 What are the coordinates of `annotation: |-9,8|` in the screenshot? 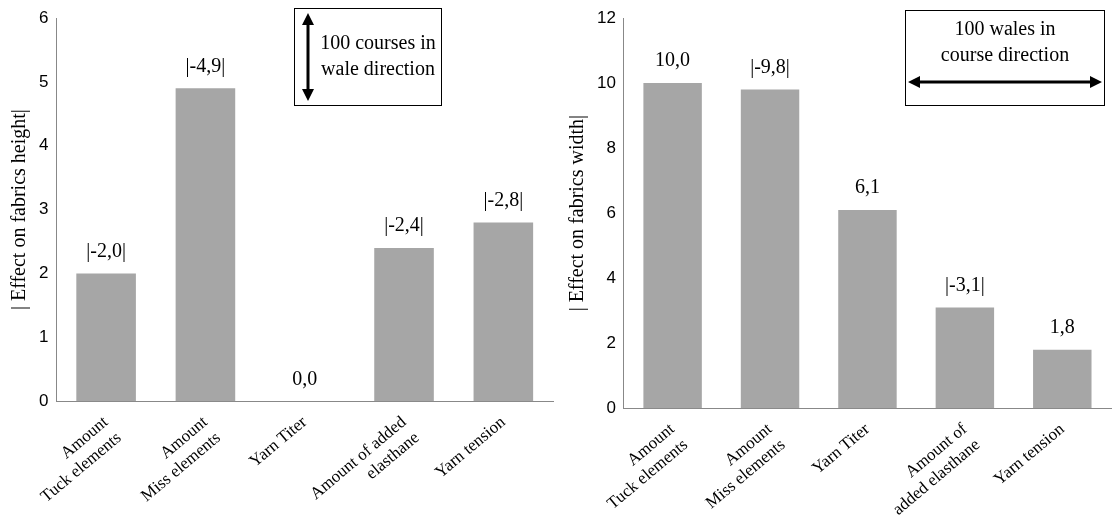 It's located at (770, 66).